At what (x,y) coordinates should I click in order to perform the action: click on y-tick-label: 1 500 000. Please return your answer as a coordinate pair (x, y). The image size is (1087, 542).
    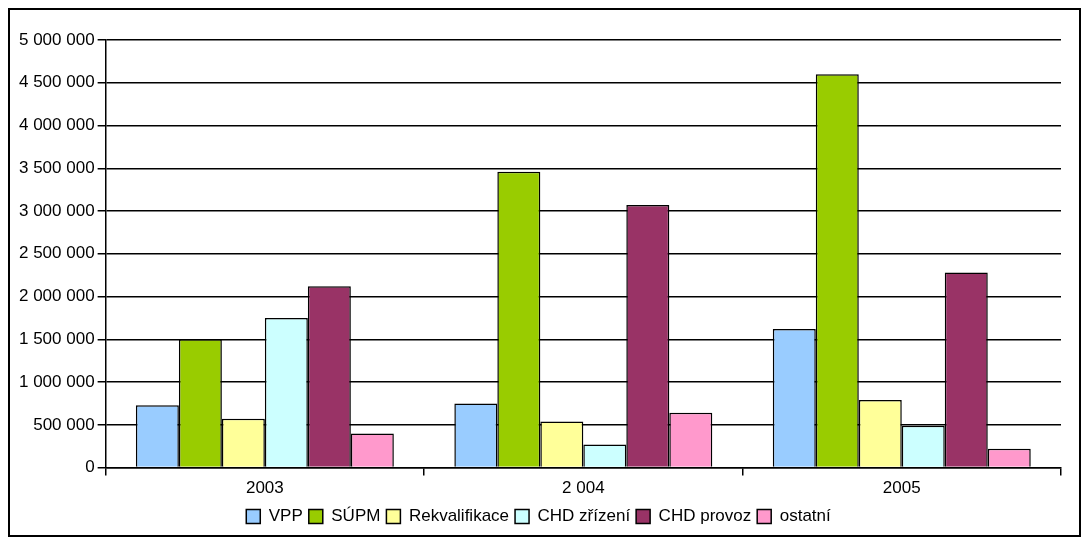
    Looking at the image, I should click on (56, 339).